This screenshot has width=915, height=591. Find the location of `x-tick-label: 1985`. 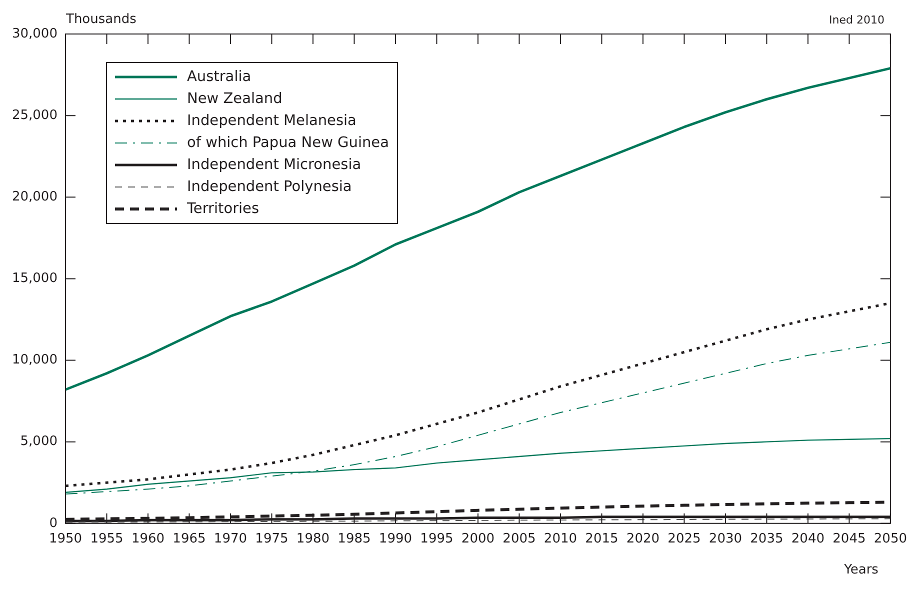

x-tick-label: 1985 is located at coordinates (354, 539).